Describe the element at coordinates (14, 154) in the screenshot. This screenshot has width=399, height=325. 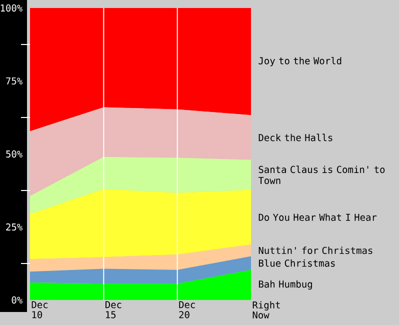
I see `y-tick-label: 50%` at that location.